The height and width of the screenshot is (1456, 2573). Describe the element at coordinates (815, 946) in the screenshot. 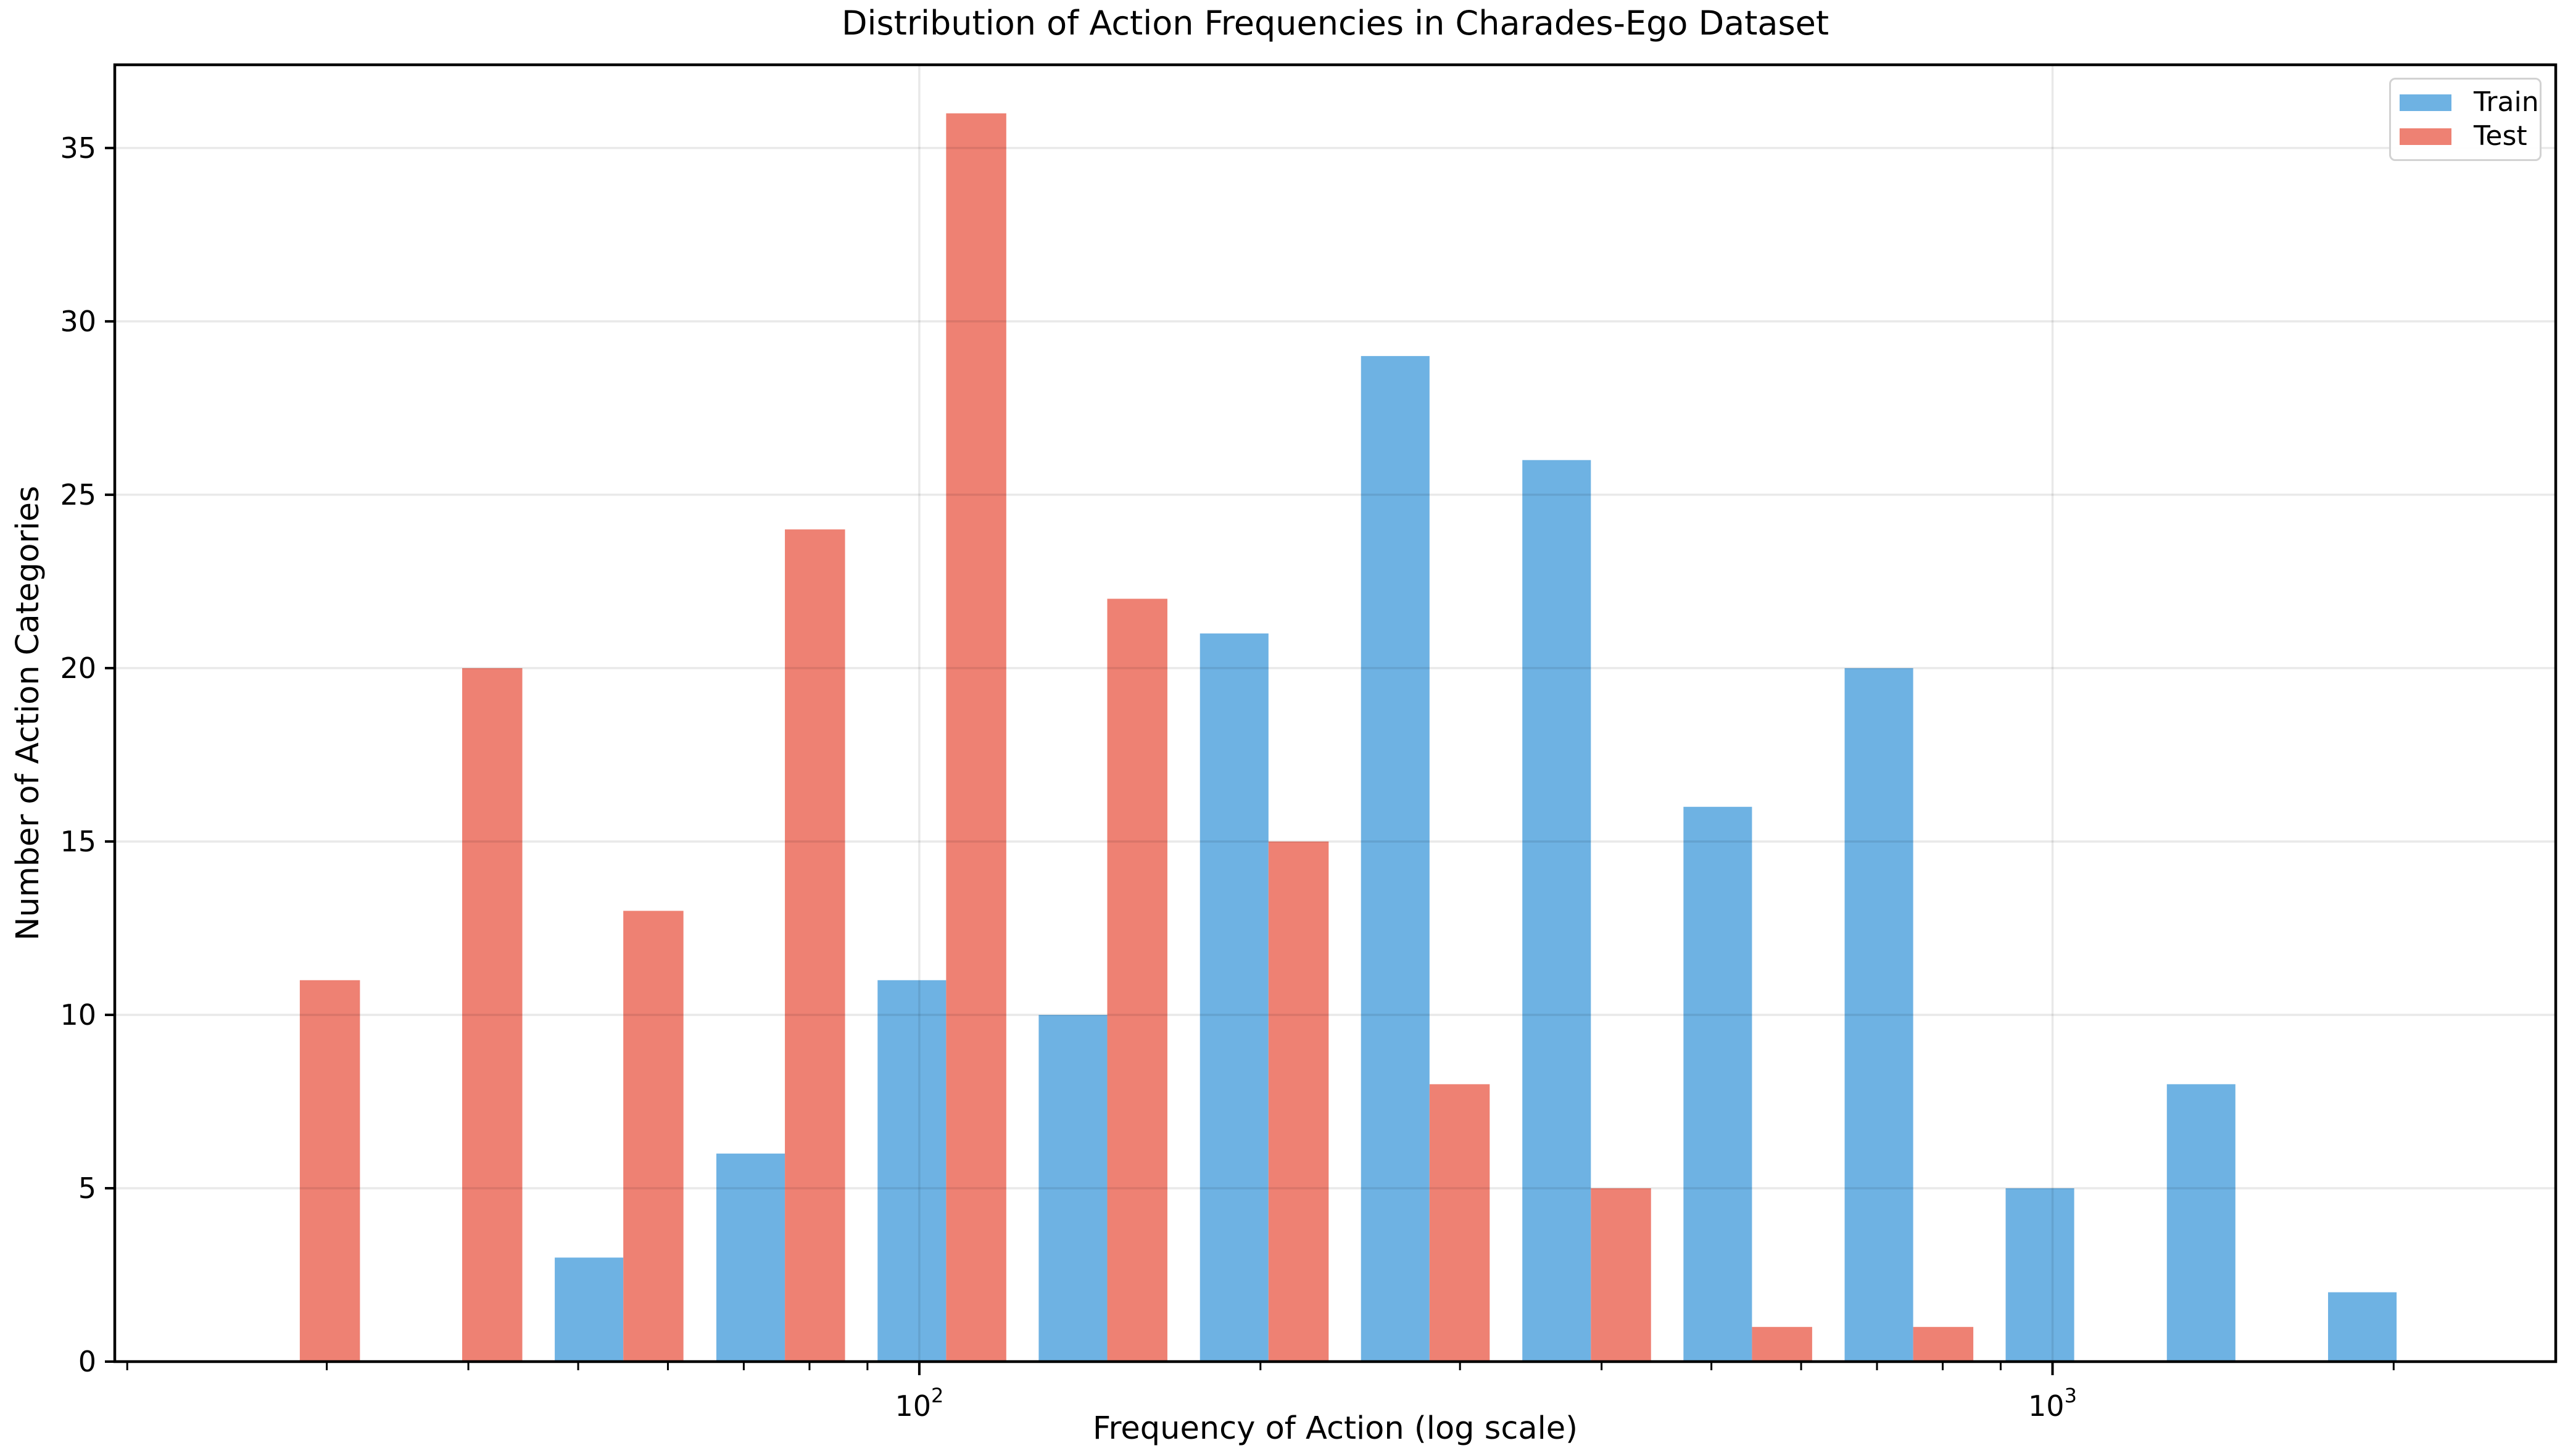

I see `bar-test-bin3` at that location.